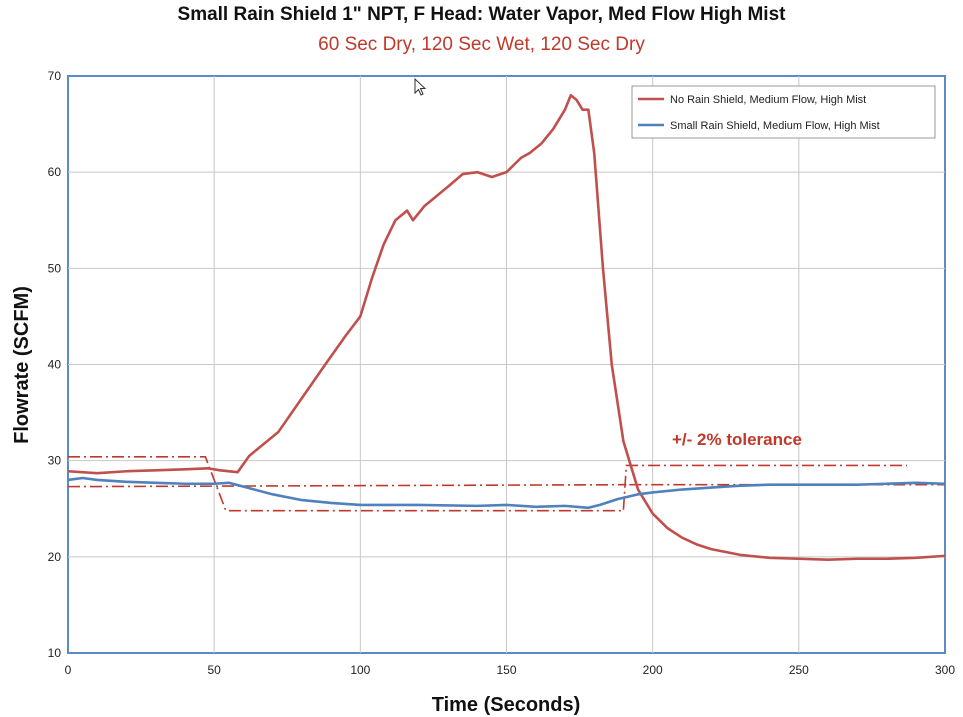  What do you see at coordinates (737, 439) in the screenshot?
I see `tolerance-annotation: +/- 2% tolerance` at bounding box center [737, 439].